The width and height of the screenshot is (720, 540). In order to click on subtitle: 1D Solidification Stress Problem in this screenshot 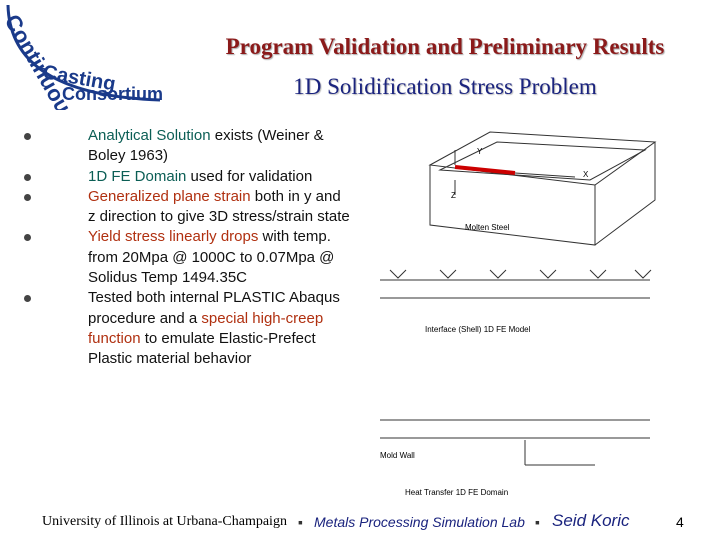, I will do `click(445, 86)`.